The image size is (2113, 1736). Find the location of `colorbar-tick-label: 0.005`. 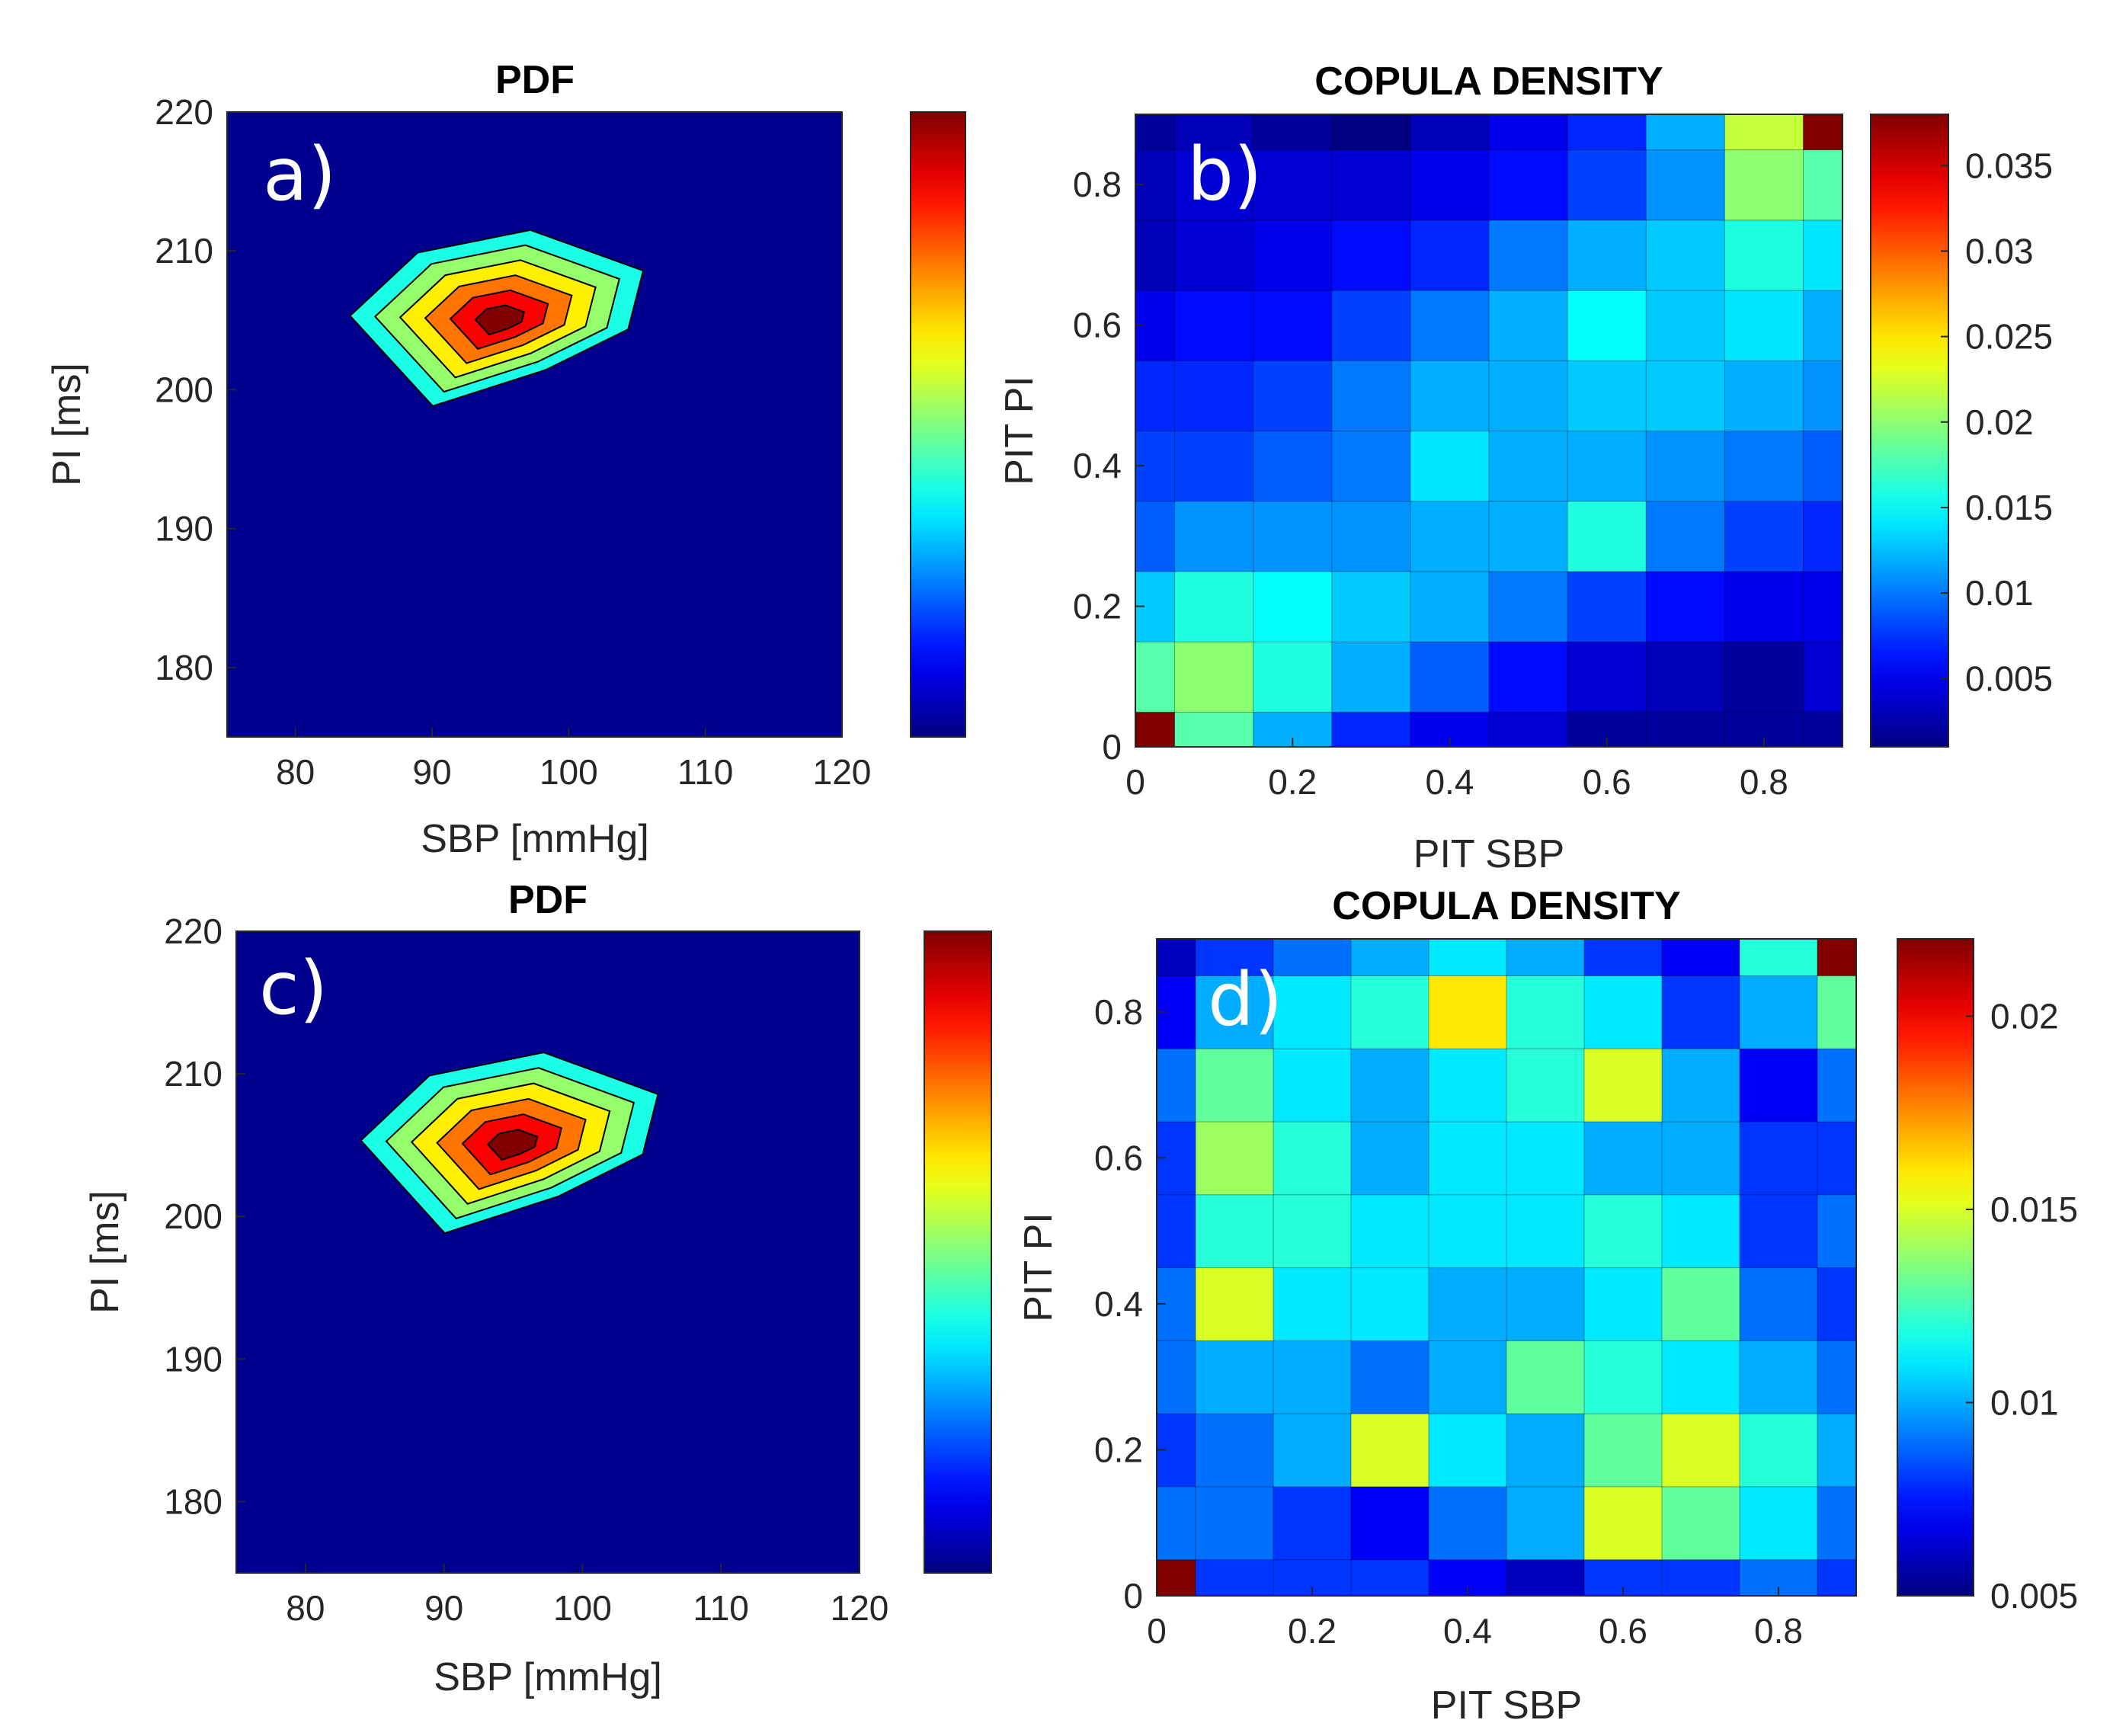

colorbar-tick-label: 0.005 is located at coordinates (2009, 678).